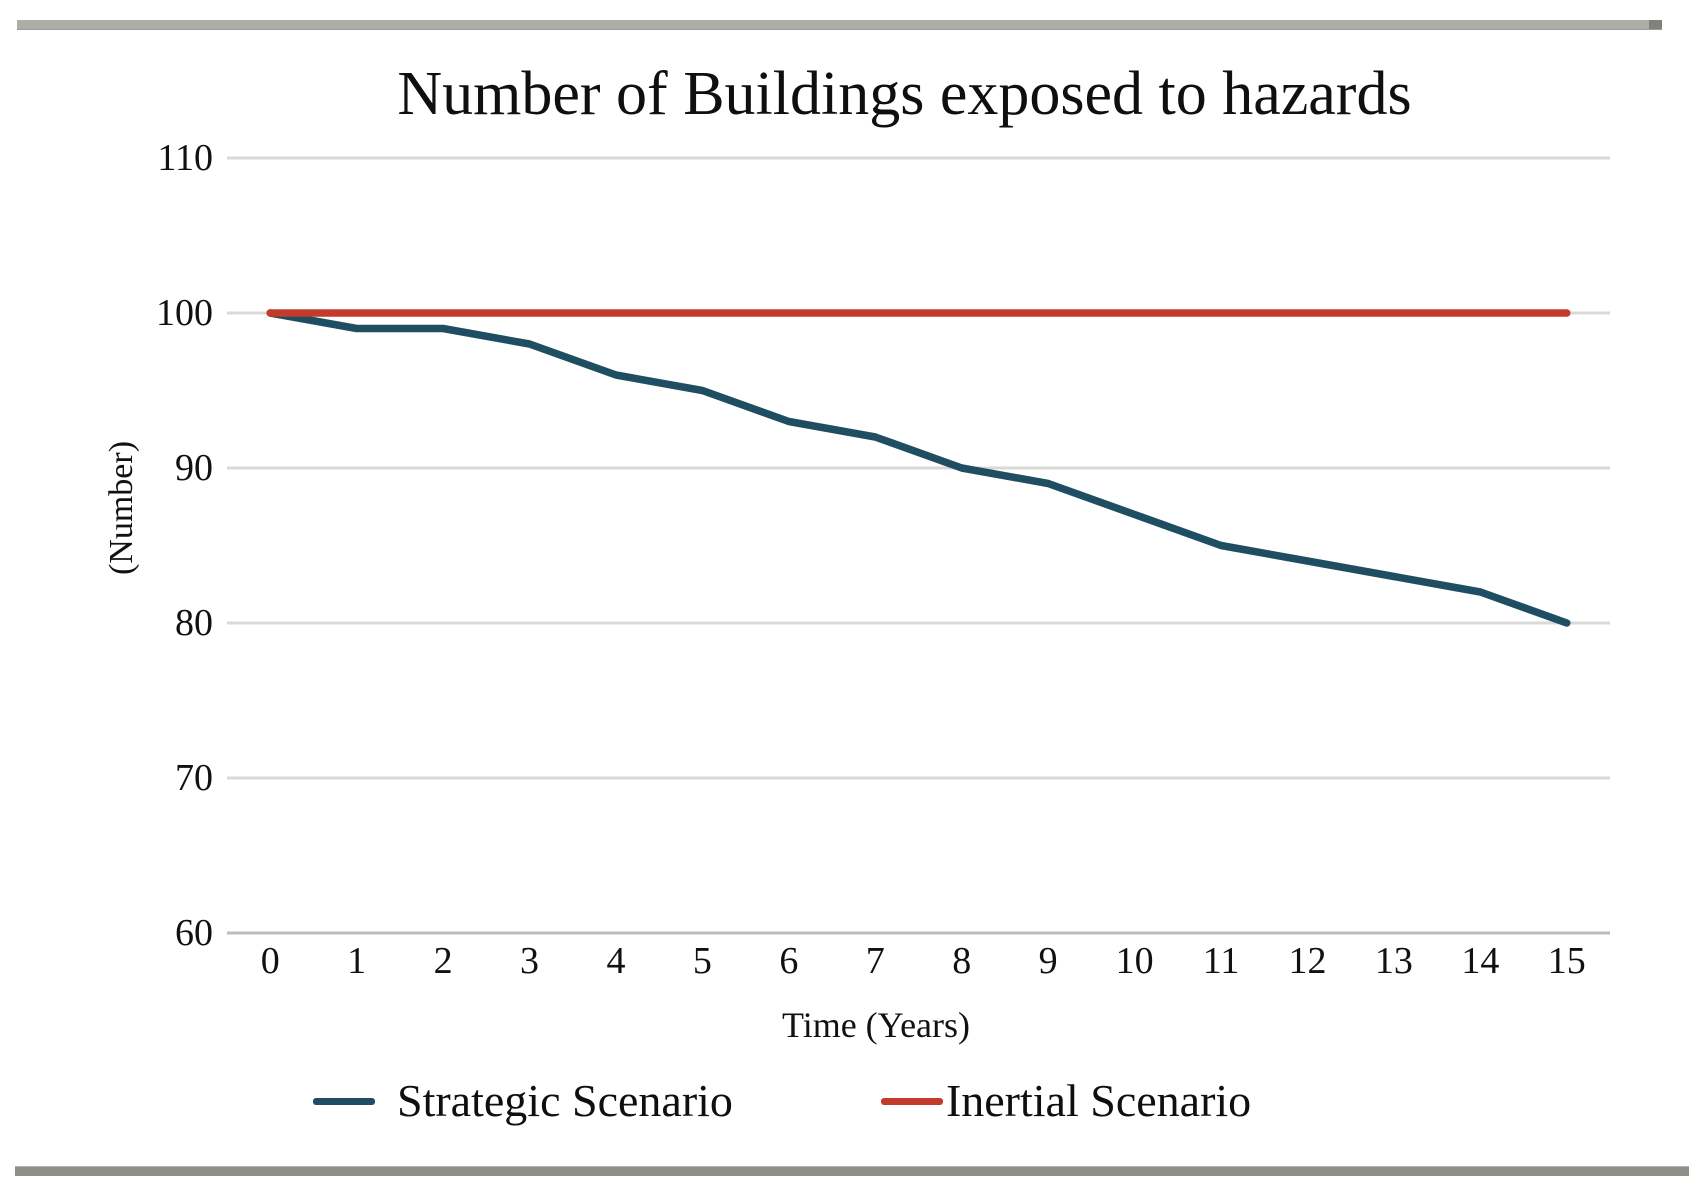  Describe the element at coordinates (1393, 961) in the screenshot. I see `x-tick-label-13: 13` at that location.